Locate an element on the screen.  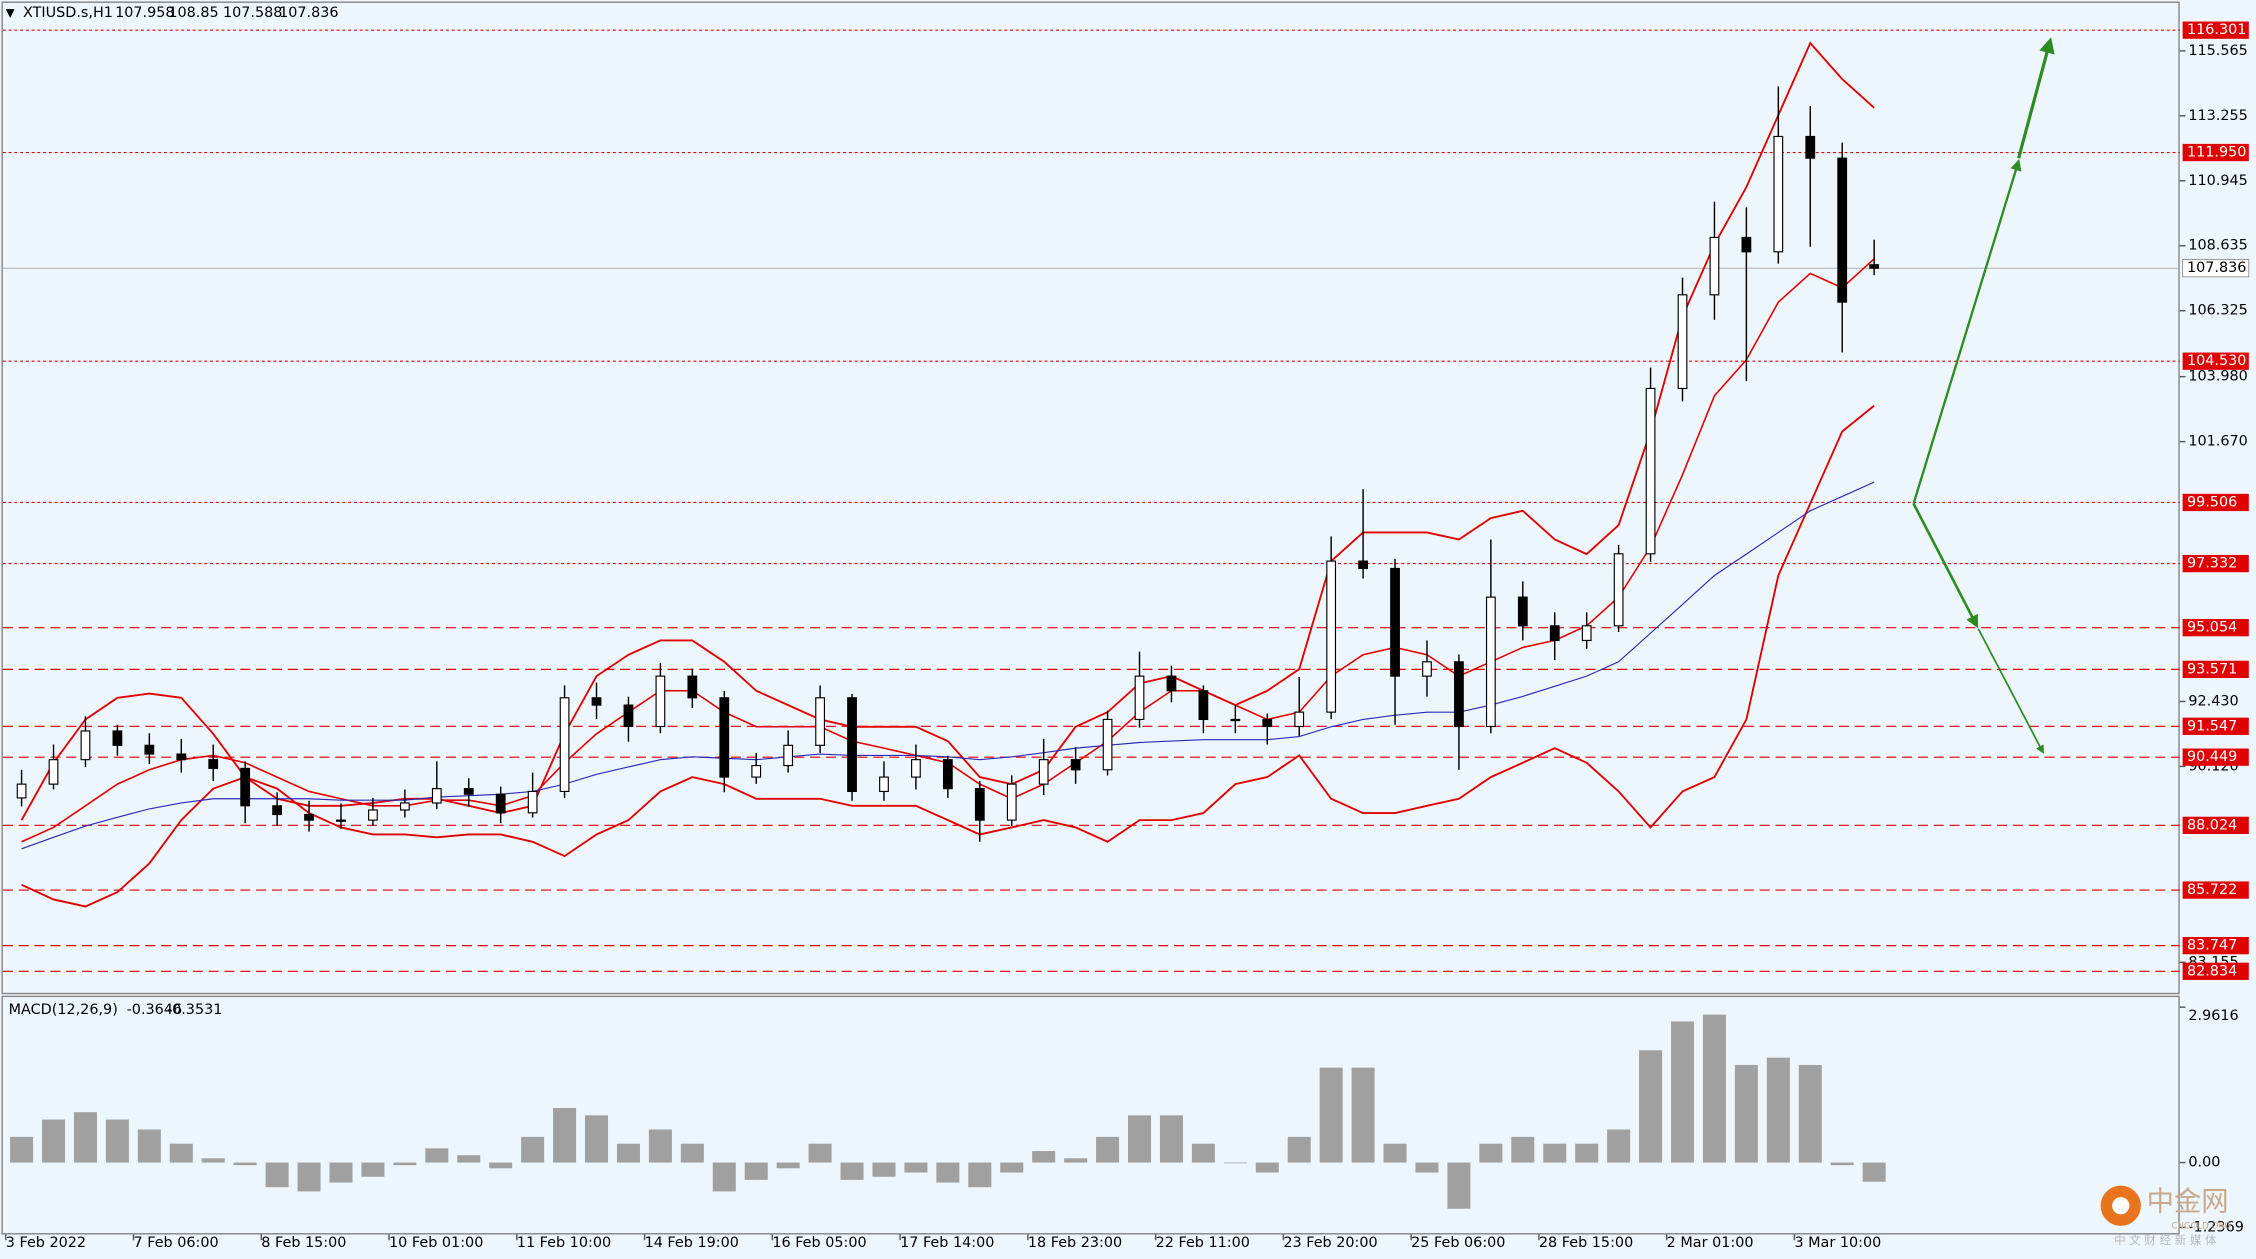
macd-tick-label: 2.9616 is located at coordinates (2213, 1016).